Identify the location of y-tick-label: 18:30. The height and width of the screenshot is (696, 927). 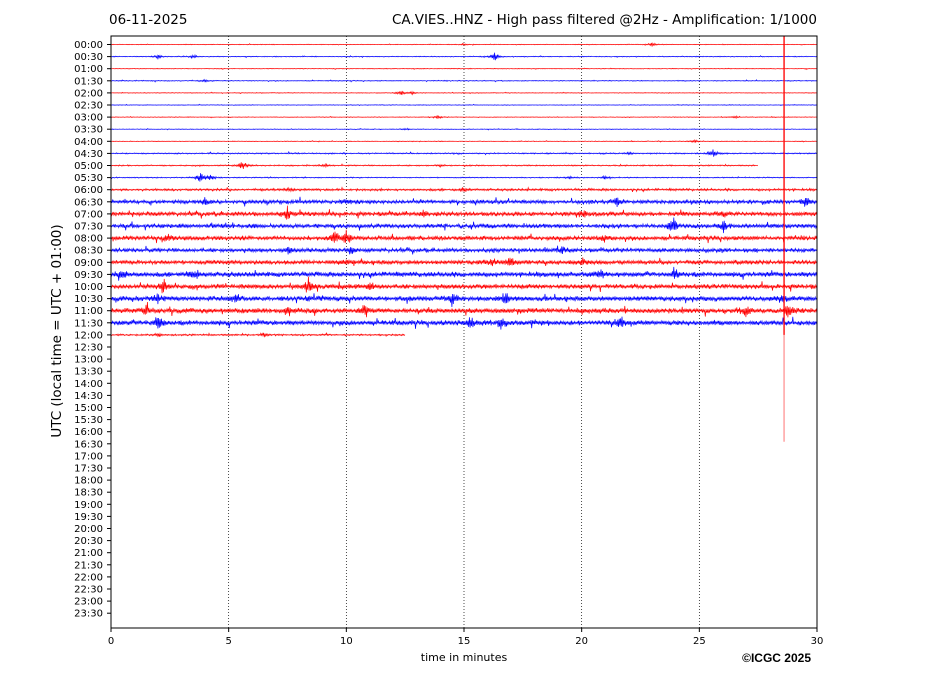
(88, 493).